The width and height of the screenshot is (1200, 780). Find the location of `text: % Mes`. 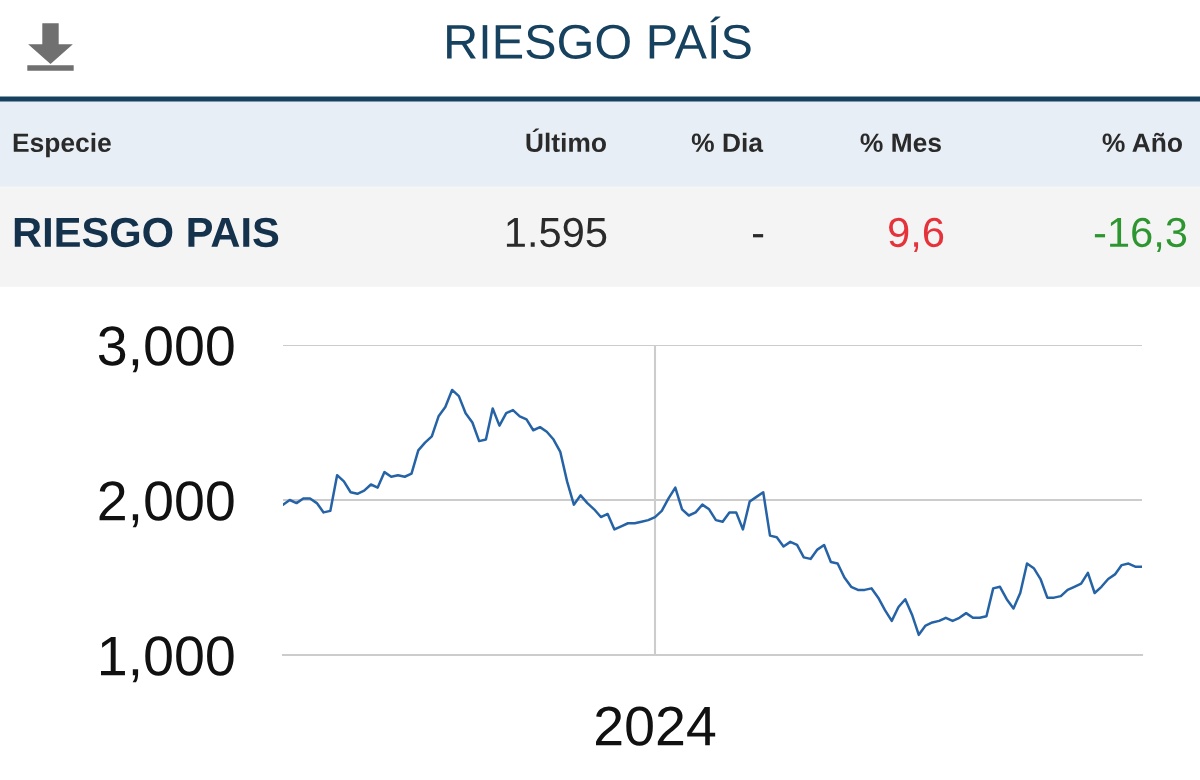

text: % Mes is located at coordinates (900, 143).